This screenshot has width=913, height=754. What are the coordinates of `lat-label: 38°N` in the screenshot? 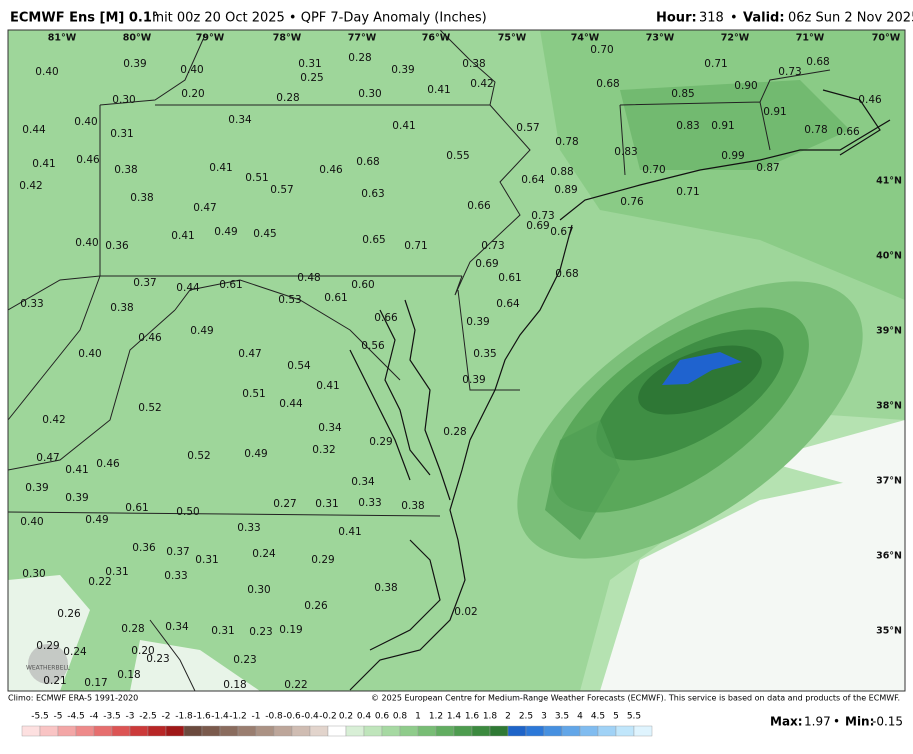 It's located at (889, 406).